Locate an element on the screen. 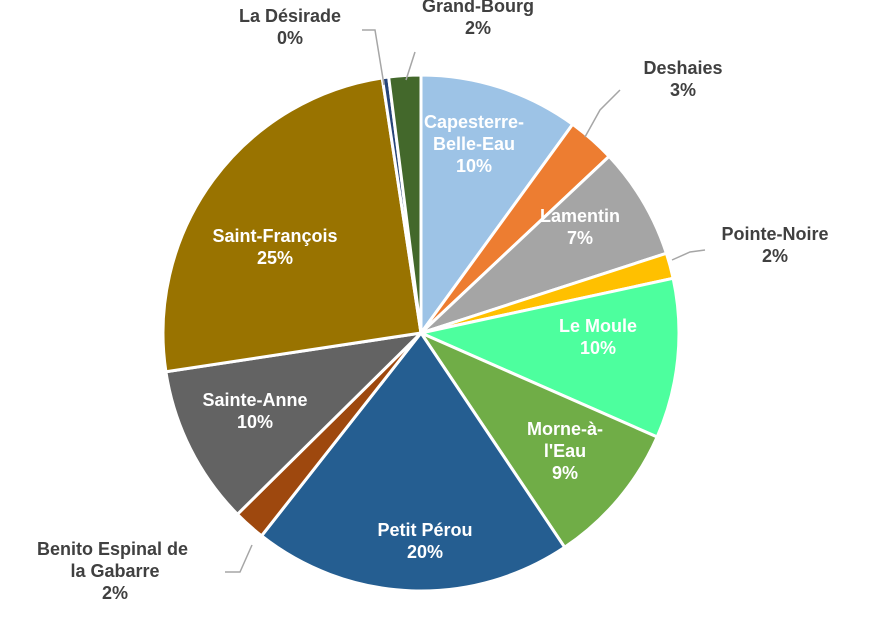 Image resolution: width=876 pixels, height=636 pixels. slice-label: Saint-François is located at coordinates (274, 236).